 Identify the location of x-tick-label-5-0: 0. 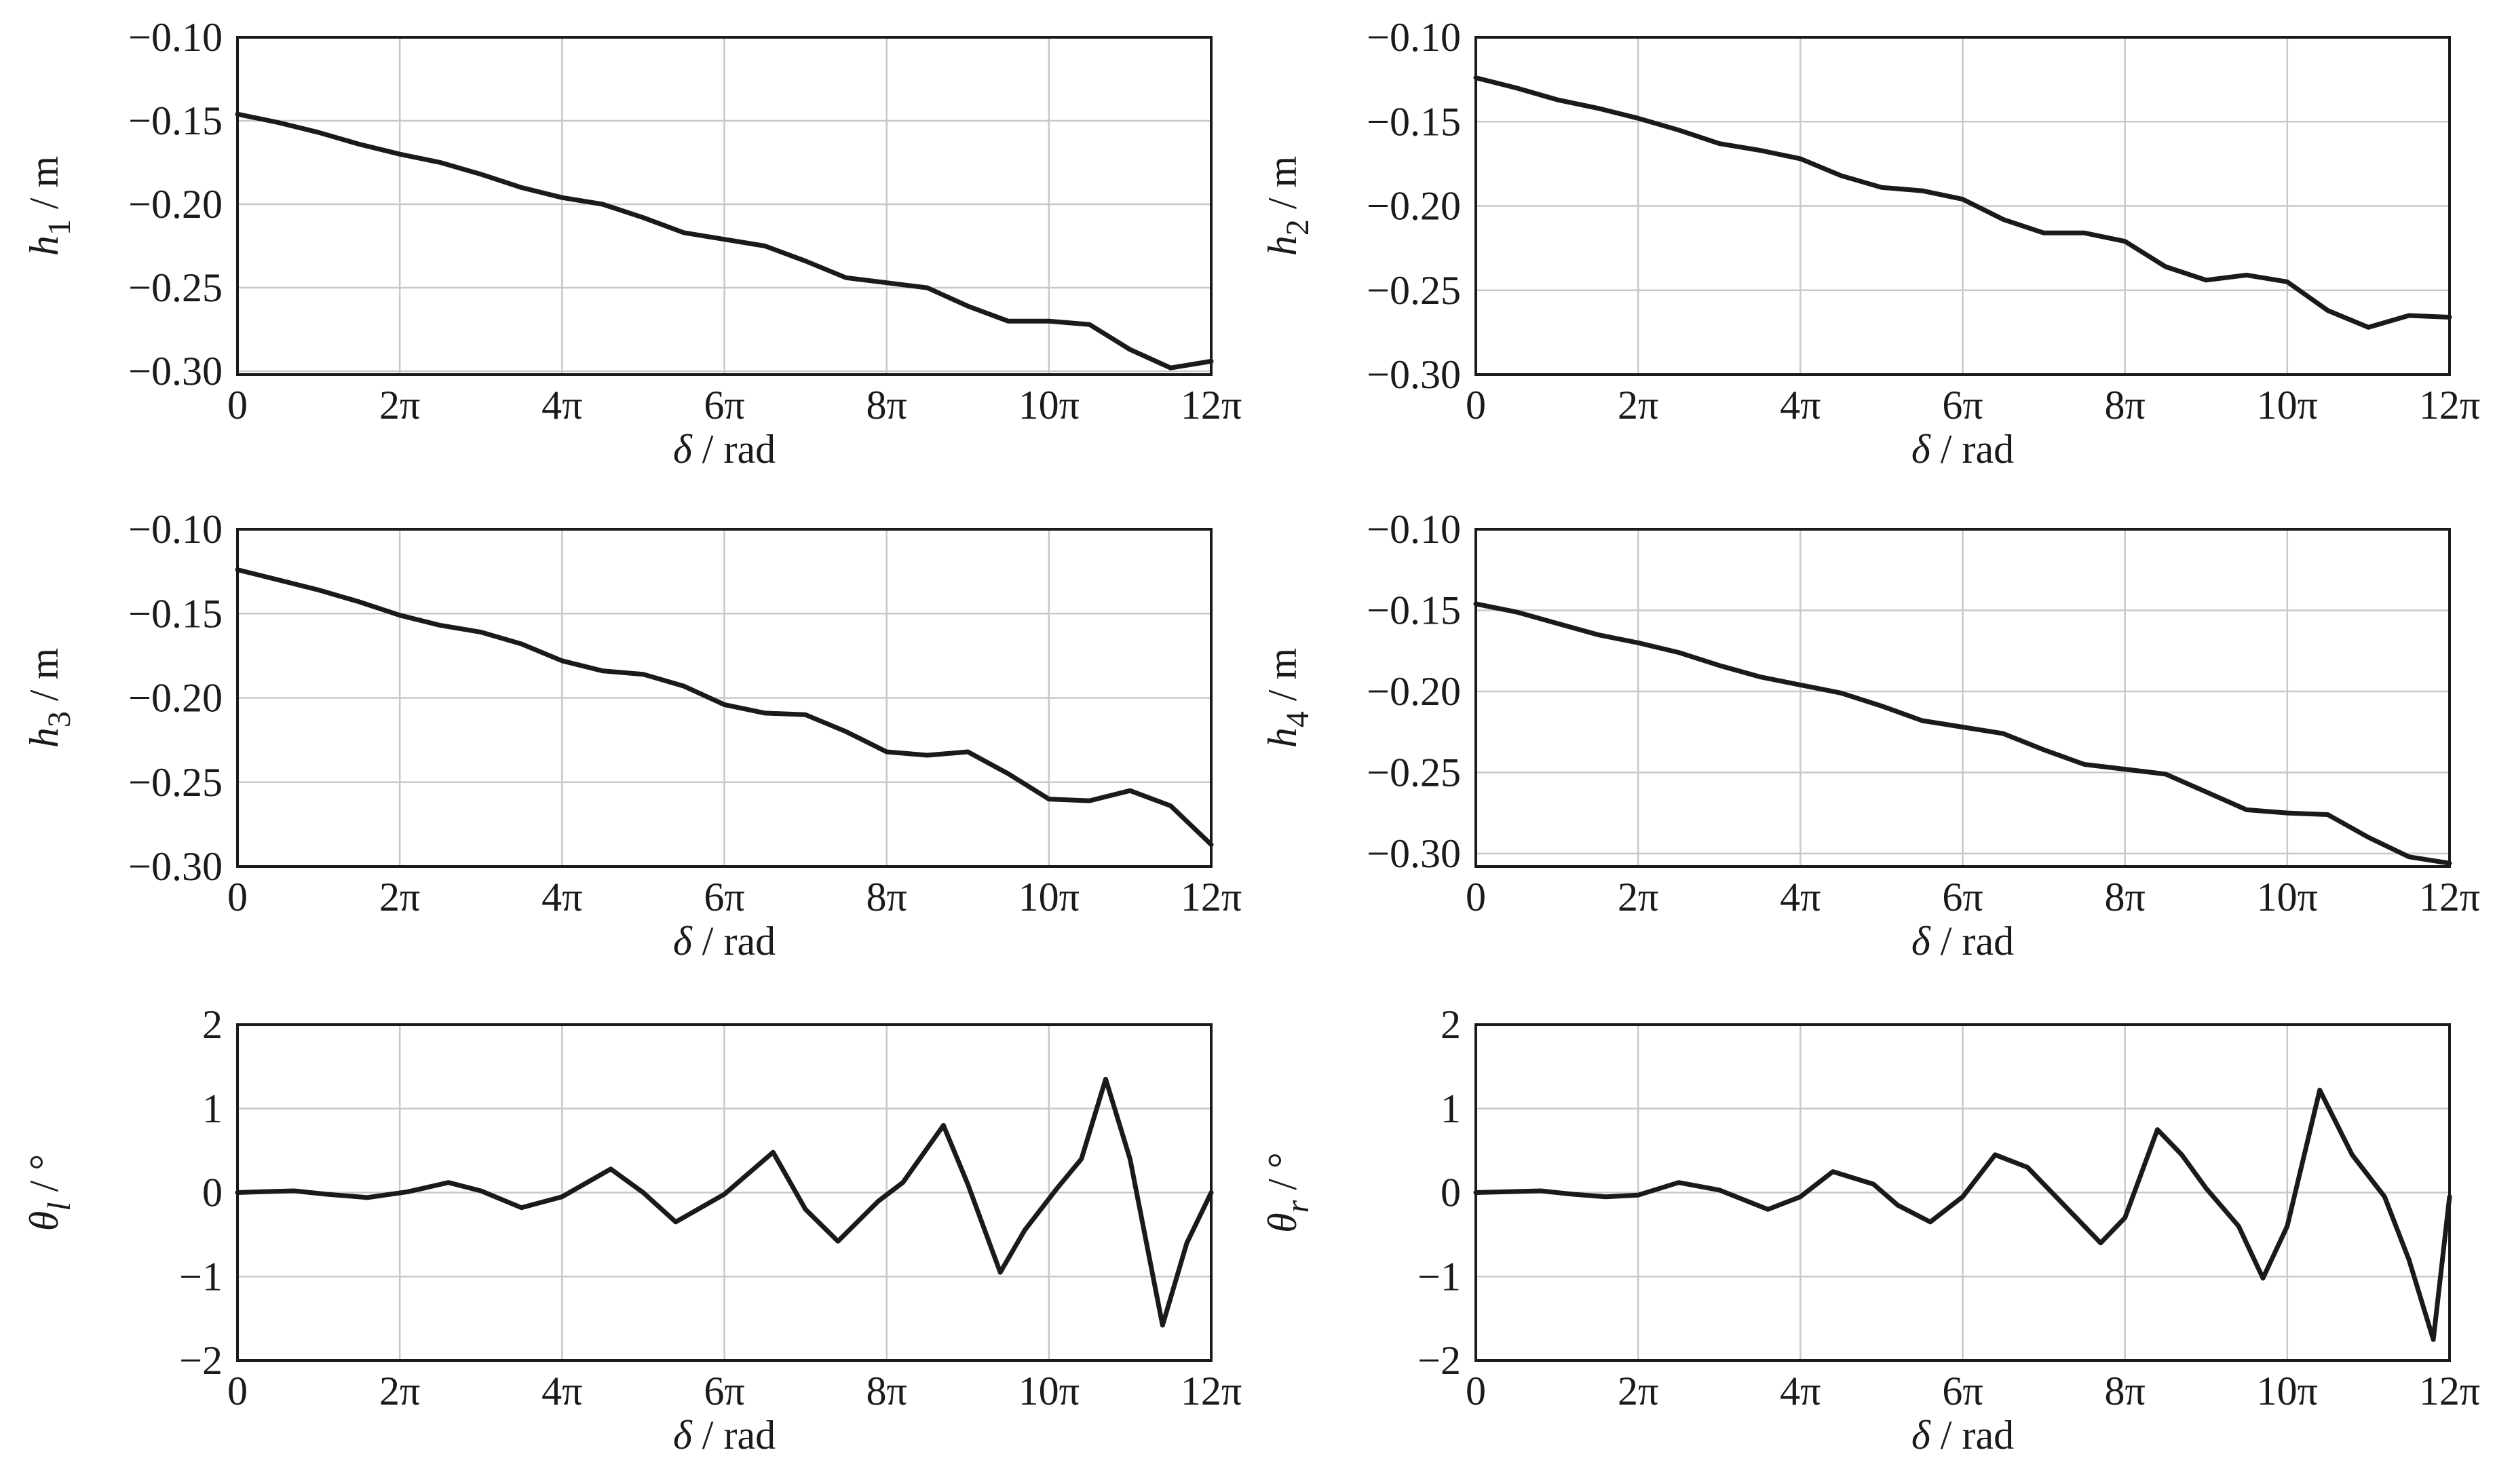
(237, 1391).